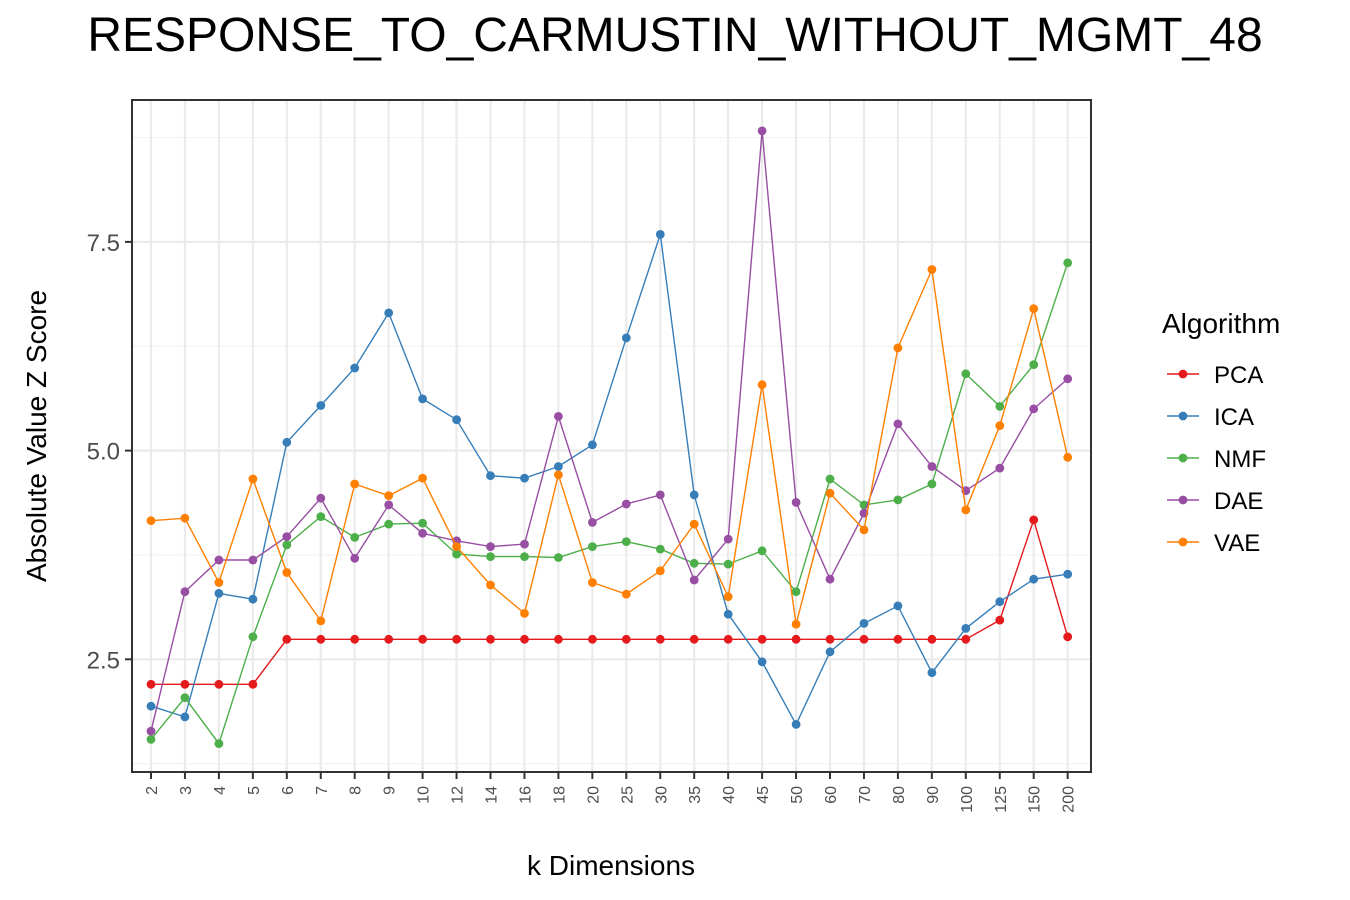 Image resolution: width=1350 pixels, height=900 pixels. Describe the element at coordinates (1216, 459) in the screenshot. I see `legend-item-nmf: NMF` at that location.